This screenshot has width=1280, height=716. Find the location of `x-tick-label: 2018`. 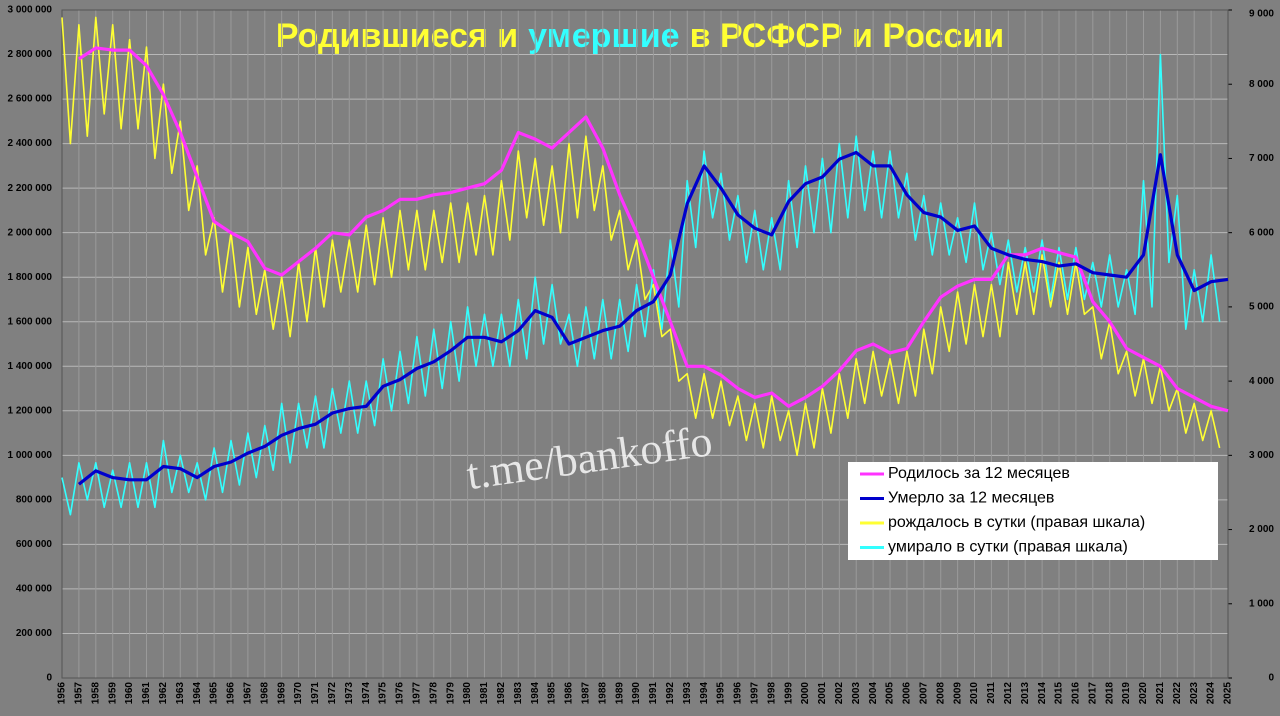

x-tick-label: 2018 is located at coordinates (1109, 693).